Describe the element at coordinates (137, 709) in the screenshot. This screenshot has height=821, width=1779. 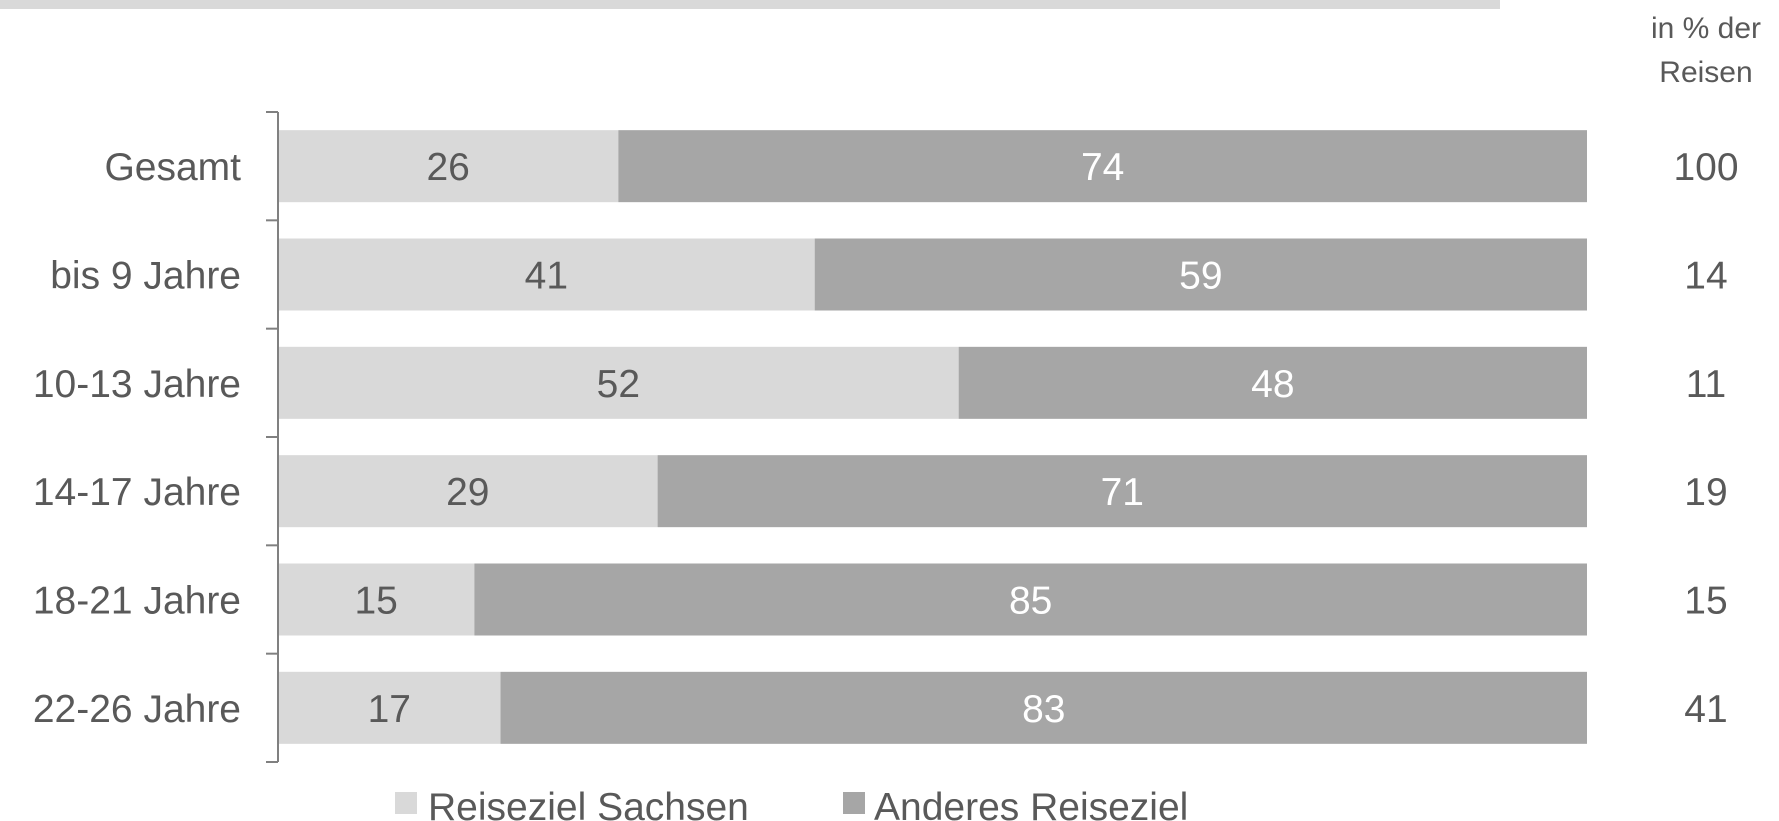
I see `category-label: 22-26 Jahre` at that location.